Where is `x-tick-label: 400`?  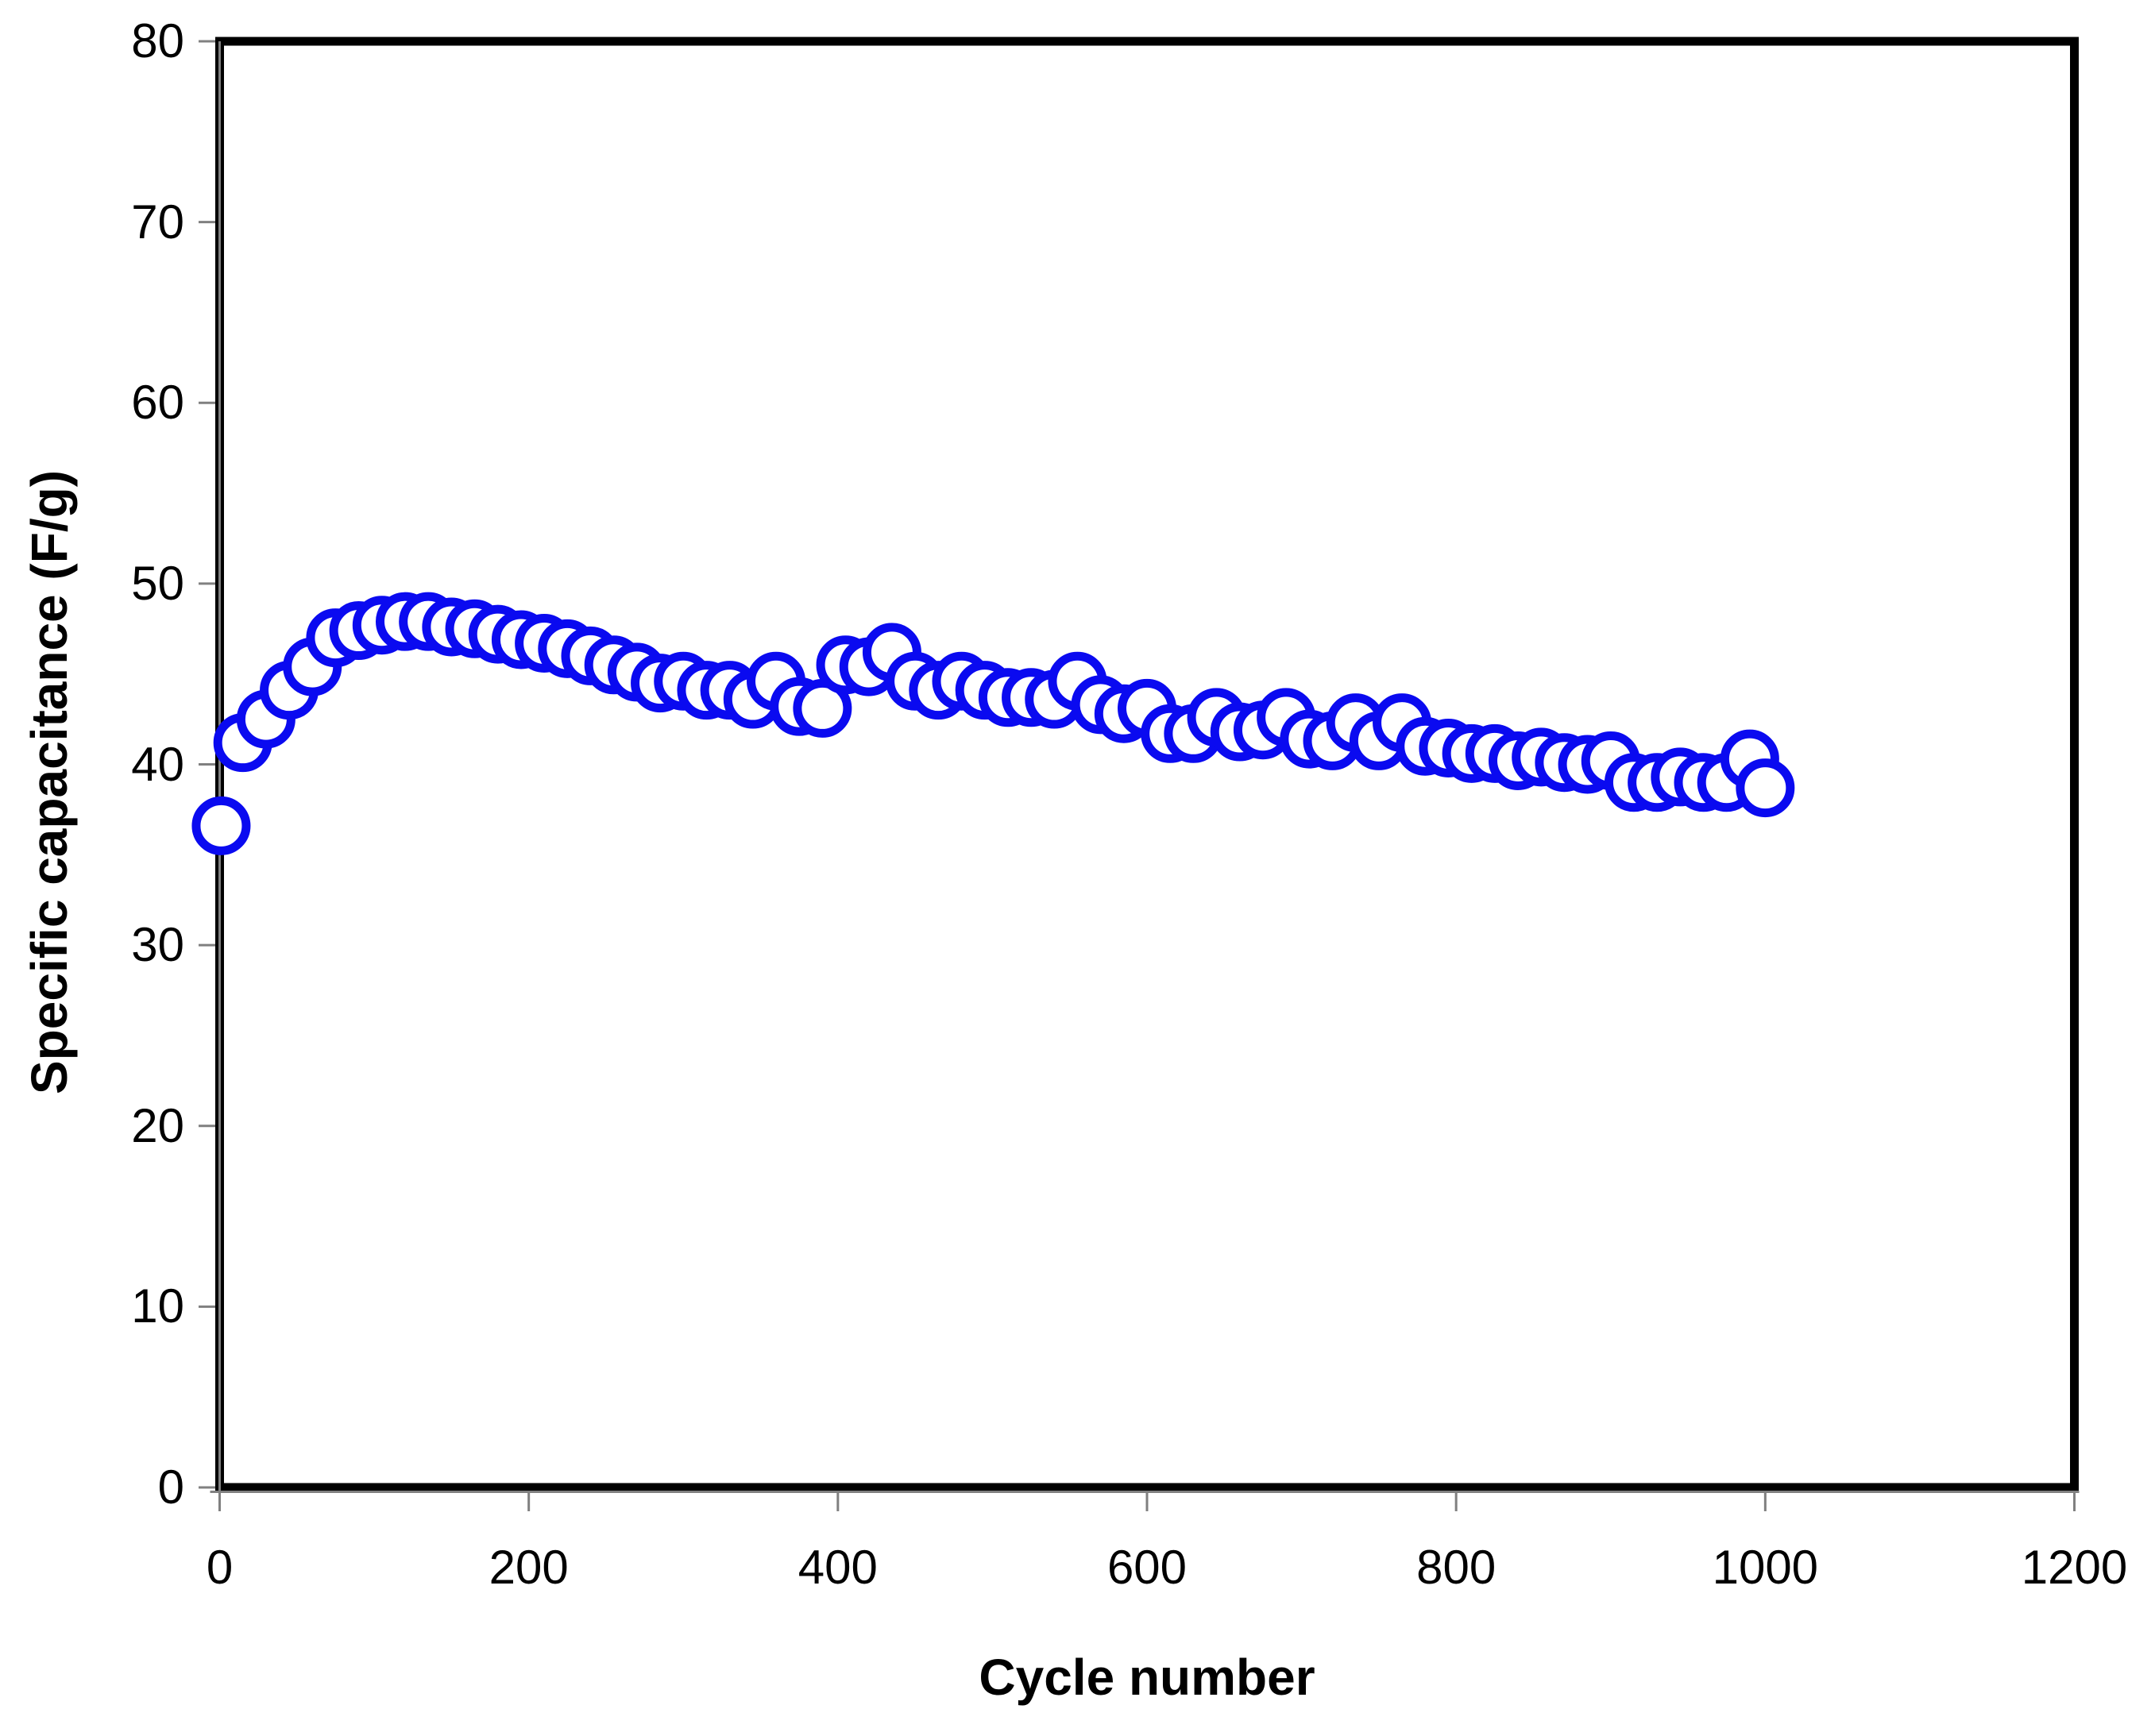 x-tick-label: 400 is located at coordinates (838, 1567).